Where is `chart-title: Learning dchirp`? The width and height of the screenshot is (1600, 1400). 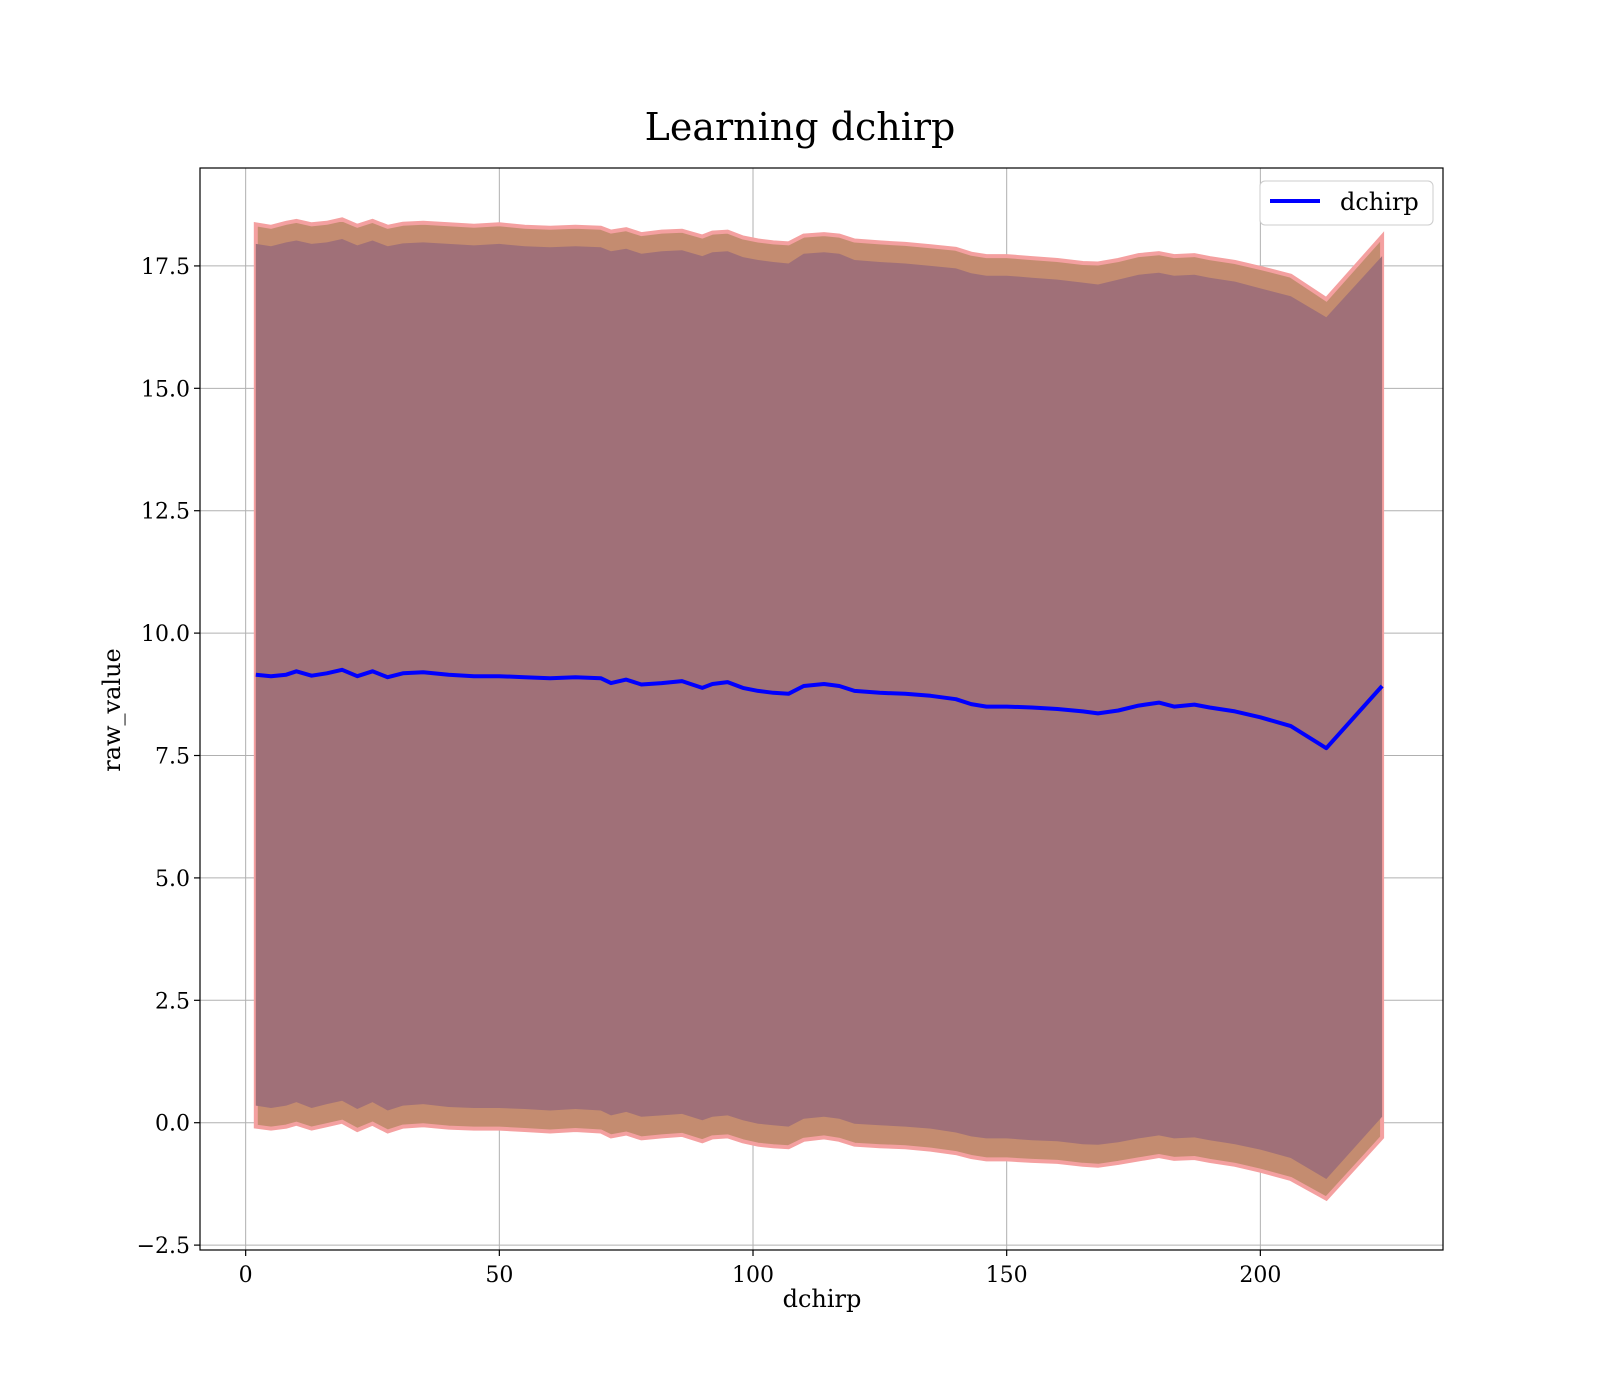
chart-title: Learning dchirp is located at coordinates (800, 127).